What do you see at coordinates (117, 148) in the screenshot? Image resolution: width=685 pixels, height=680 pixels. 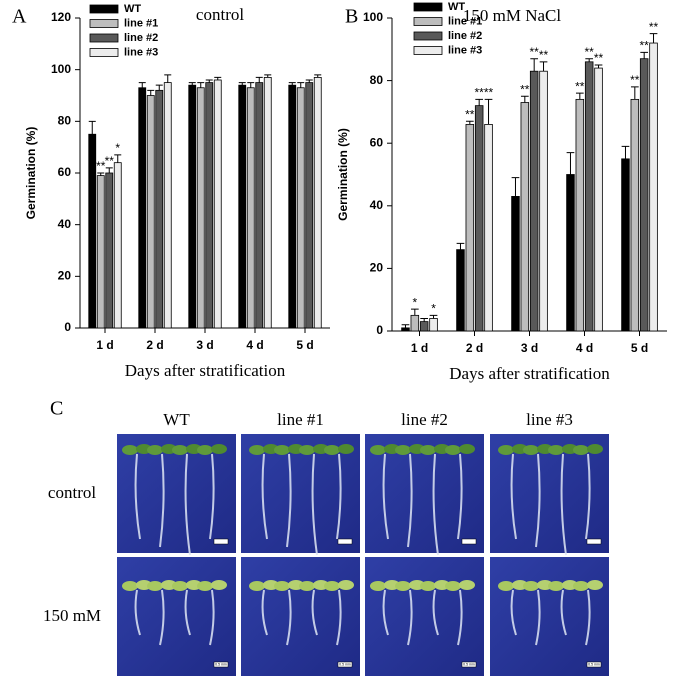 I see `significance: *` at bounding box center [117, 148].